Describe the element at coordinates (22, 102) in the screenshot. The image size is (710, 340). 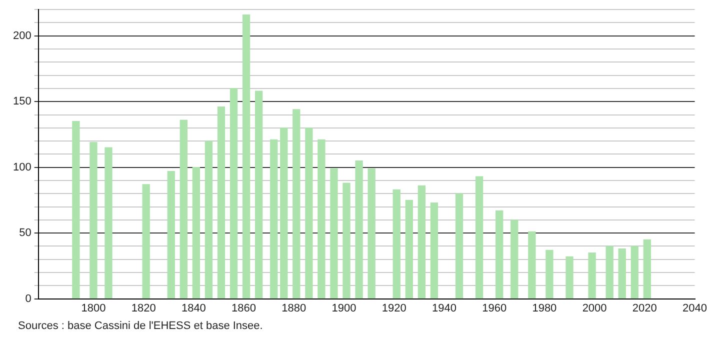
I see `y-tick-label: 150` at that location.